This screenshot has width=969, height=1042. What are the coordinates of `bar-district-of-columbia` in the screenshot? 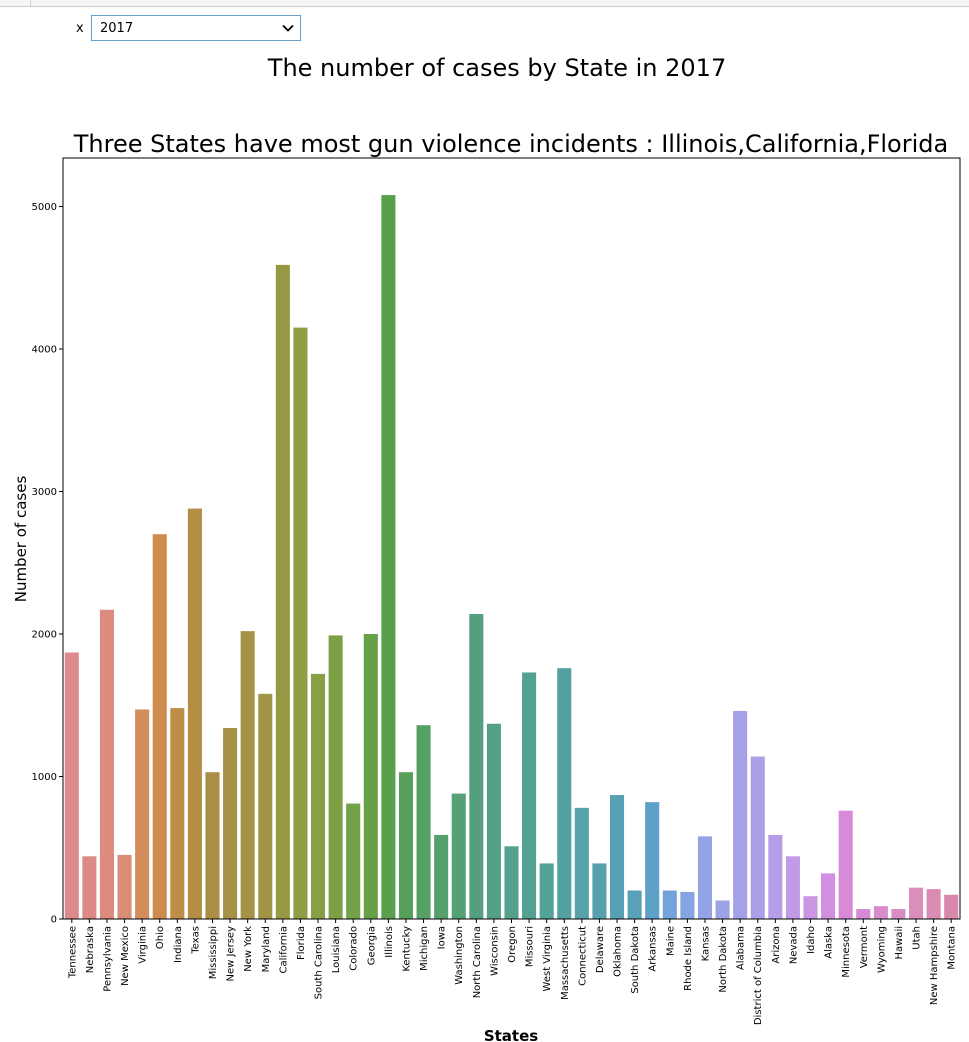 It's located at (757, 837).